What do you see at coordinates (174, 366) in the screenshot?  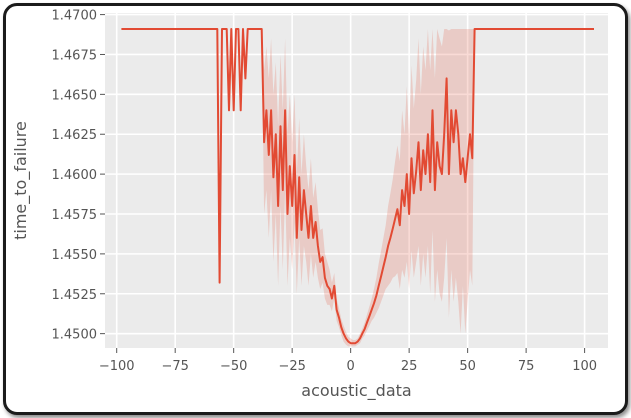 I see `x-tick-label: −75` at bounding box center [174, 366].